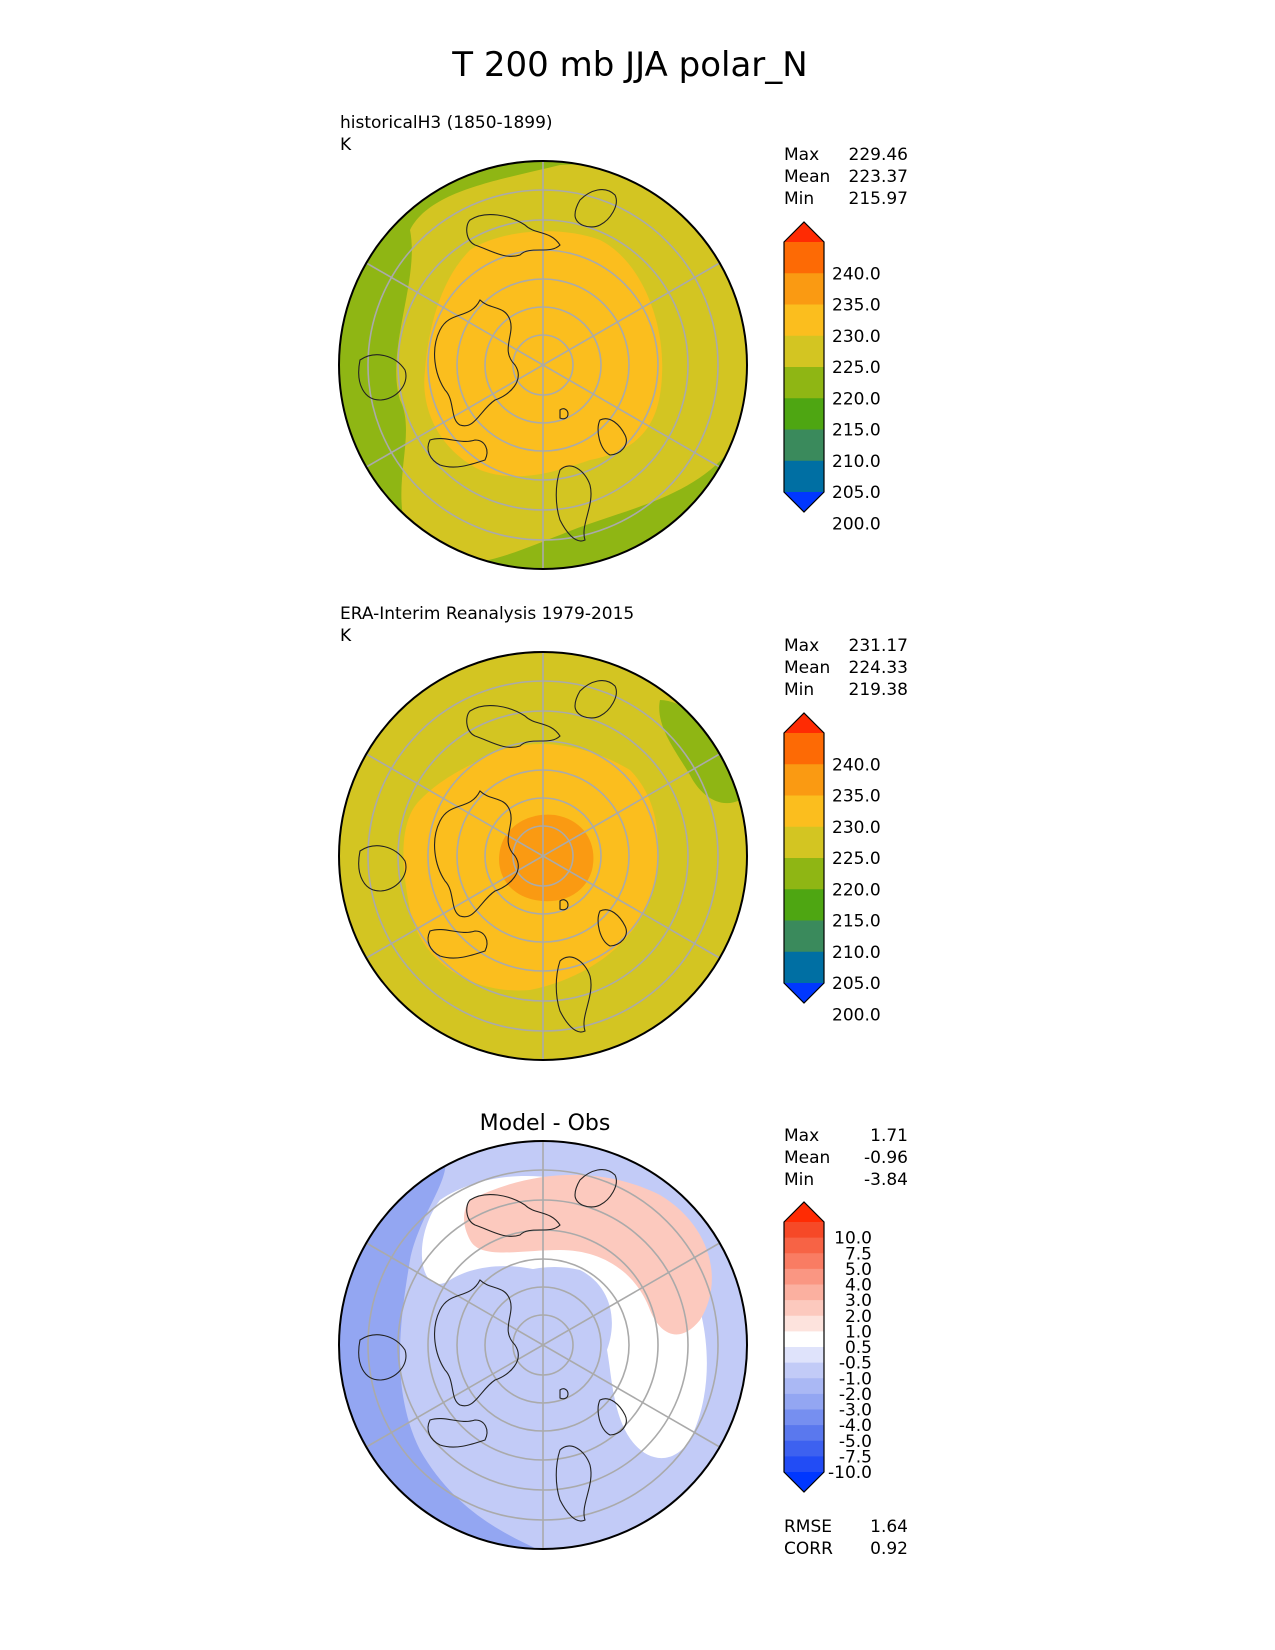 The height and width of the screenshot is (1650, 1275). What do you see at coordinates (878, 690) in the screenshot?
I see `stat-min-value: 219.38` at bounding box center [878, 690].